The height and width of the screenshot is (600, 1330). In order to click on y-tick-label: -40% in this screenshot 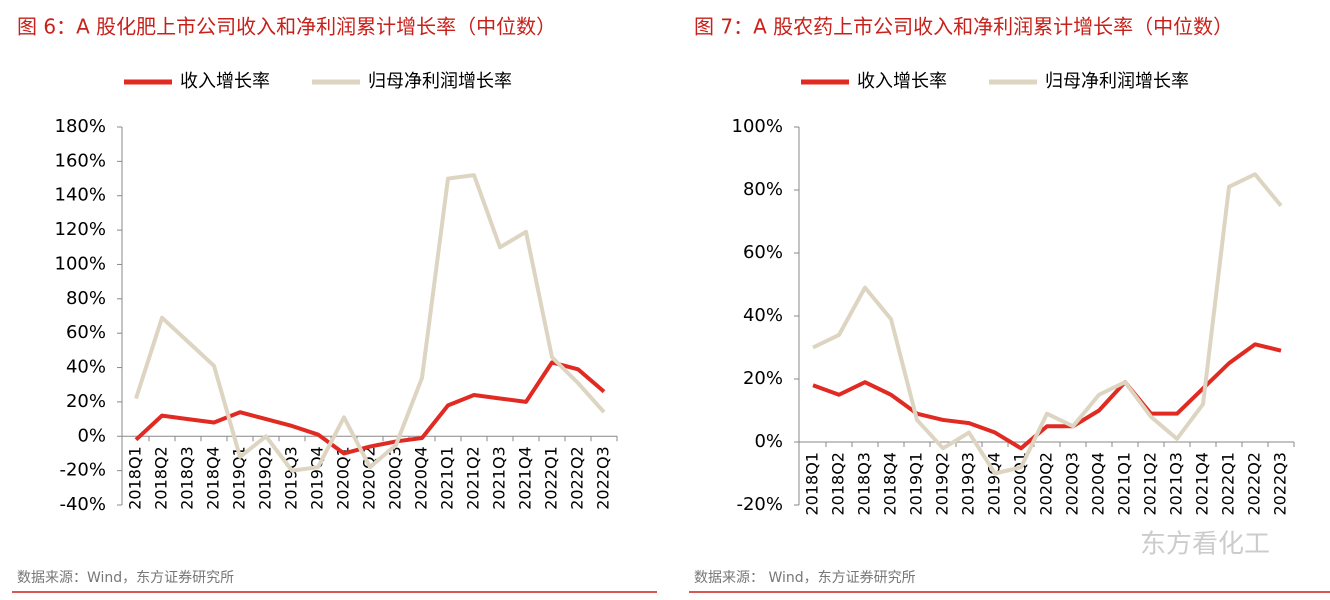, I will do `click(82, 504)`.